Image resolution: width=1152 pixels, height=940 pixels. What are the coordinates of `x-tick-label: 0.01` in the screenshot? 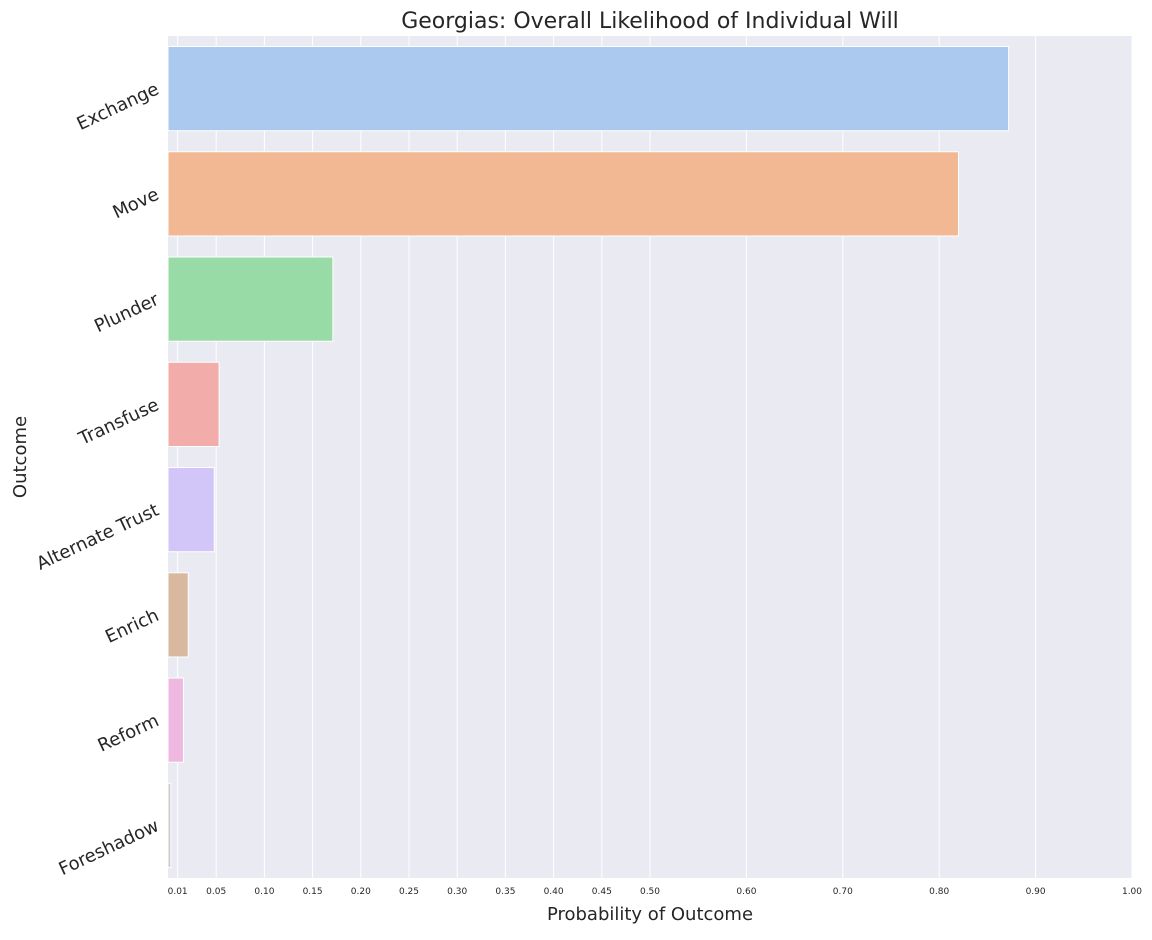 It's located at (178, 892).